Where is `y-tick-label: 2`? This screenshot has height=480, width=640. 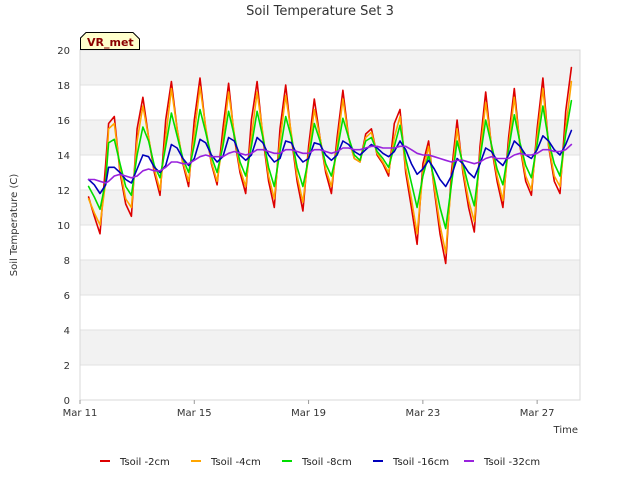 y-tick-label: 2 is located at coordinates (67, 366).